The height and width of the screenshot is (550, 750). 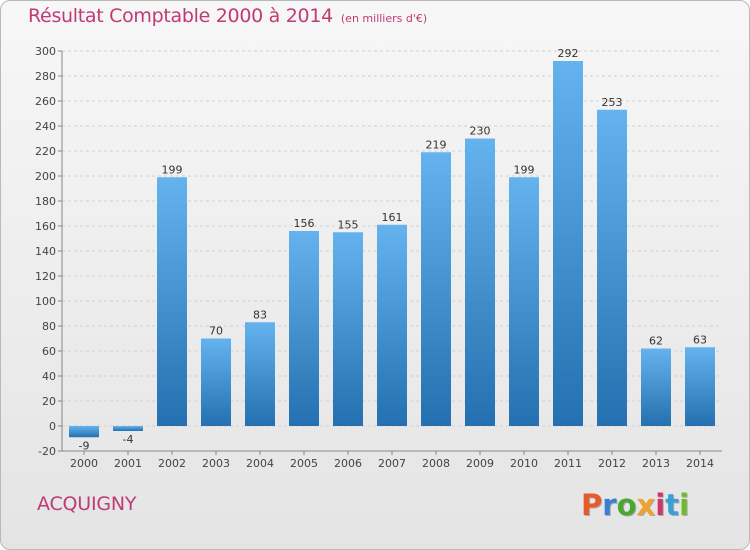 I want to click on data-label-2010: 199, so click(x=524, y=169).